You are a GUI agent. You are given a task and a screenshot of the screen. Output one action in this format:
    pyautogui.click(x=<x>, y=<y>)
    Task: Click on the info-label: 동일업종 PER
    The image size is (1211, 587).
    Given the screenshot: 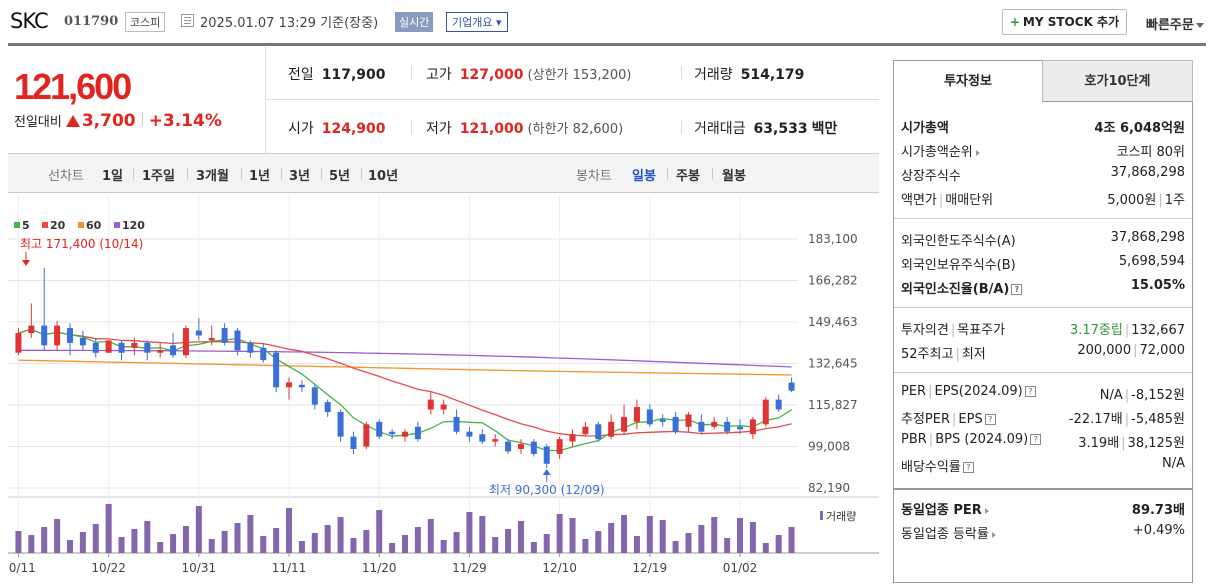 What is the action you would take?
    pyautogui.click(x=941, y=510)
    